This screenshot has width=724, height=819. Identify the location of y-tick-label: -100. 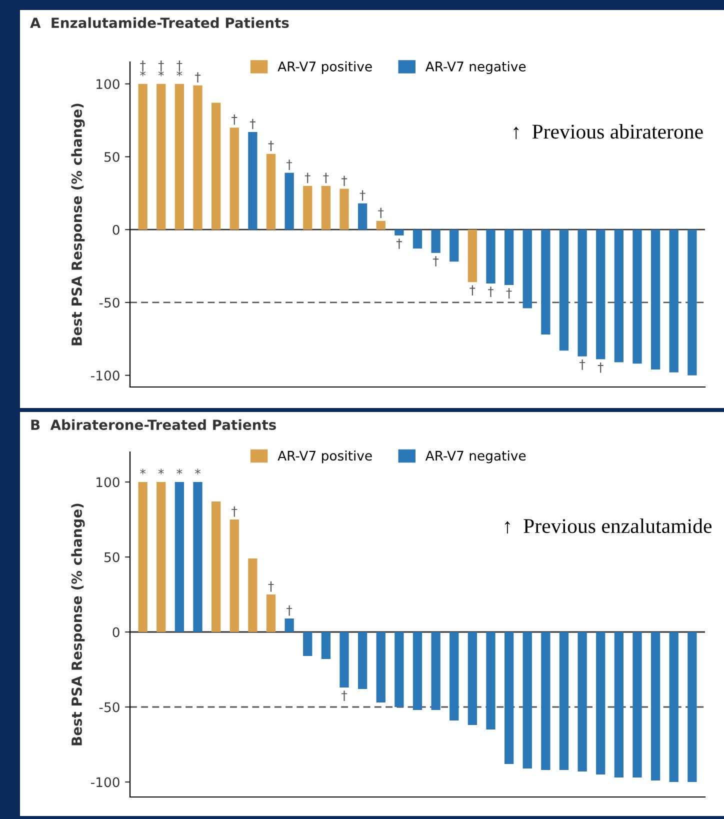
(105, 375).